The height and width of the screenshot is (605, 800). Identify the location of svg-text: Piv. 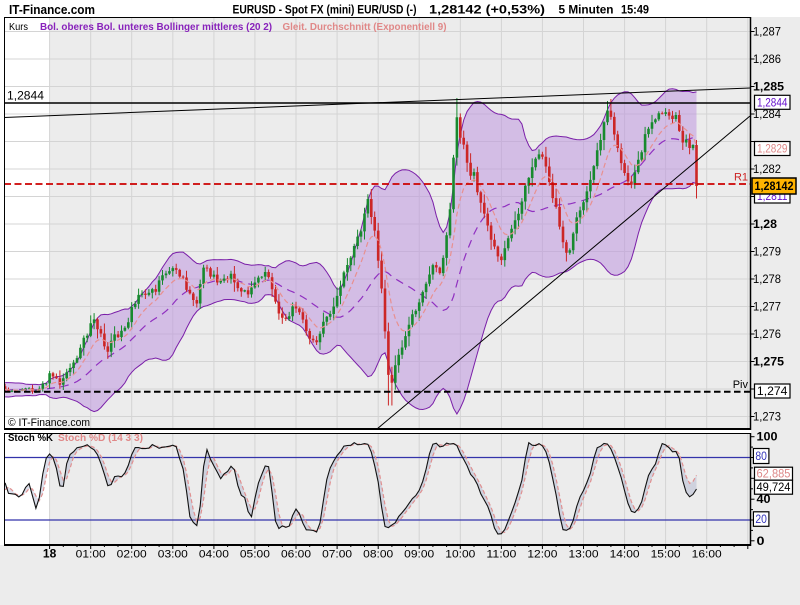
(741, 385).